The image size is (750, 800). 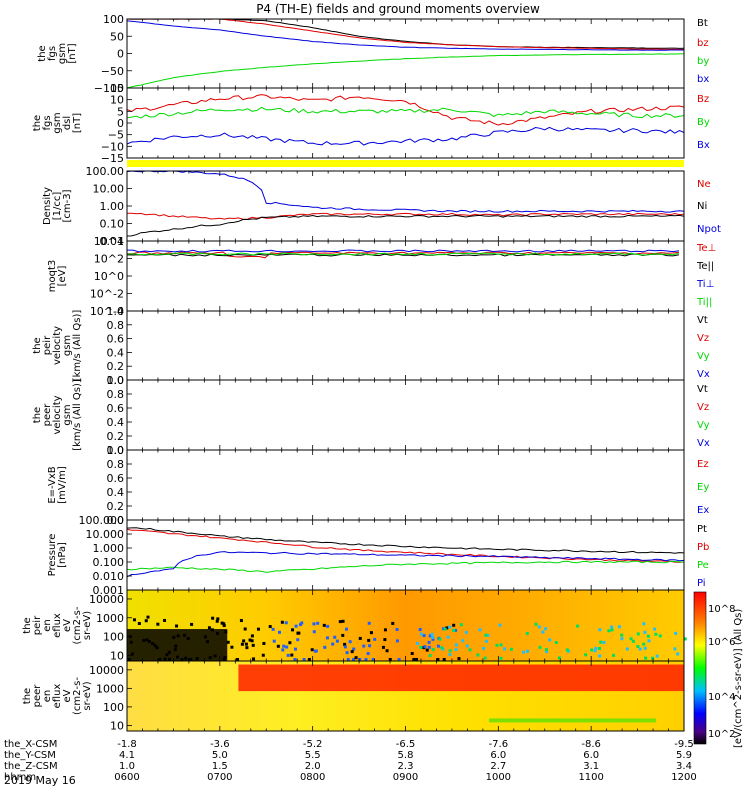 What do you see at coordinates (106, 670) in the screenshot?
I see `y-tick-label: 10000` at bounding box center [106, 670].